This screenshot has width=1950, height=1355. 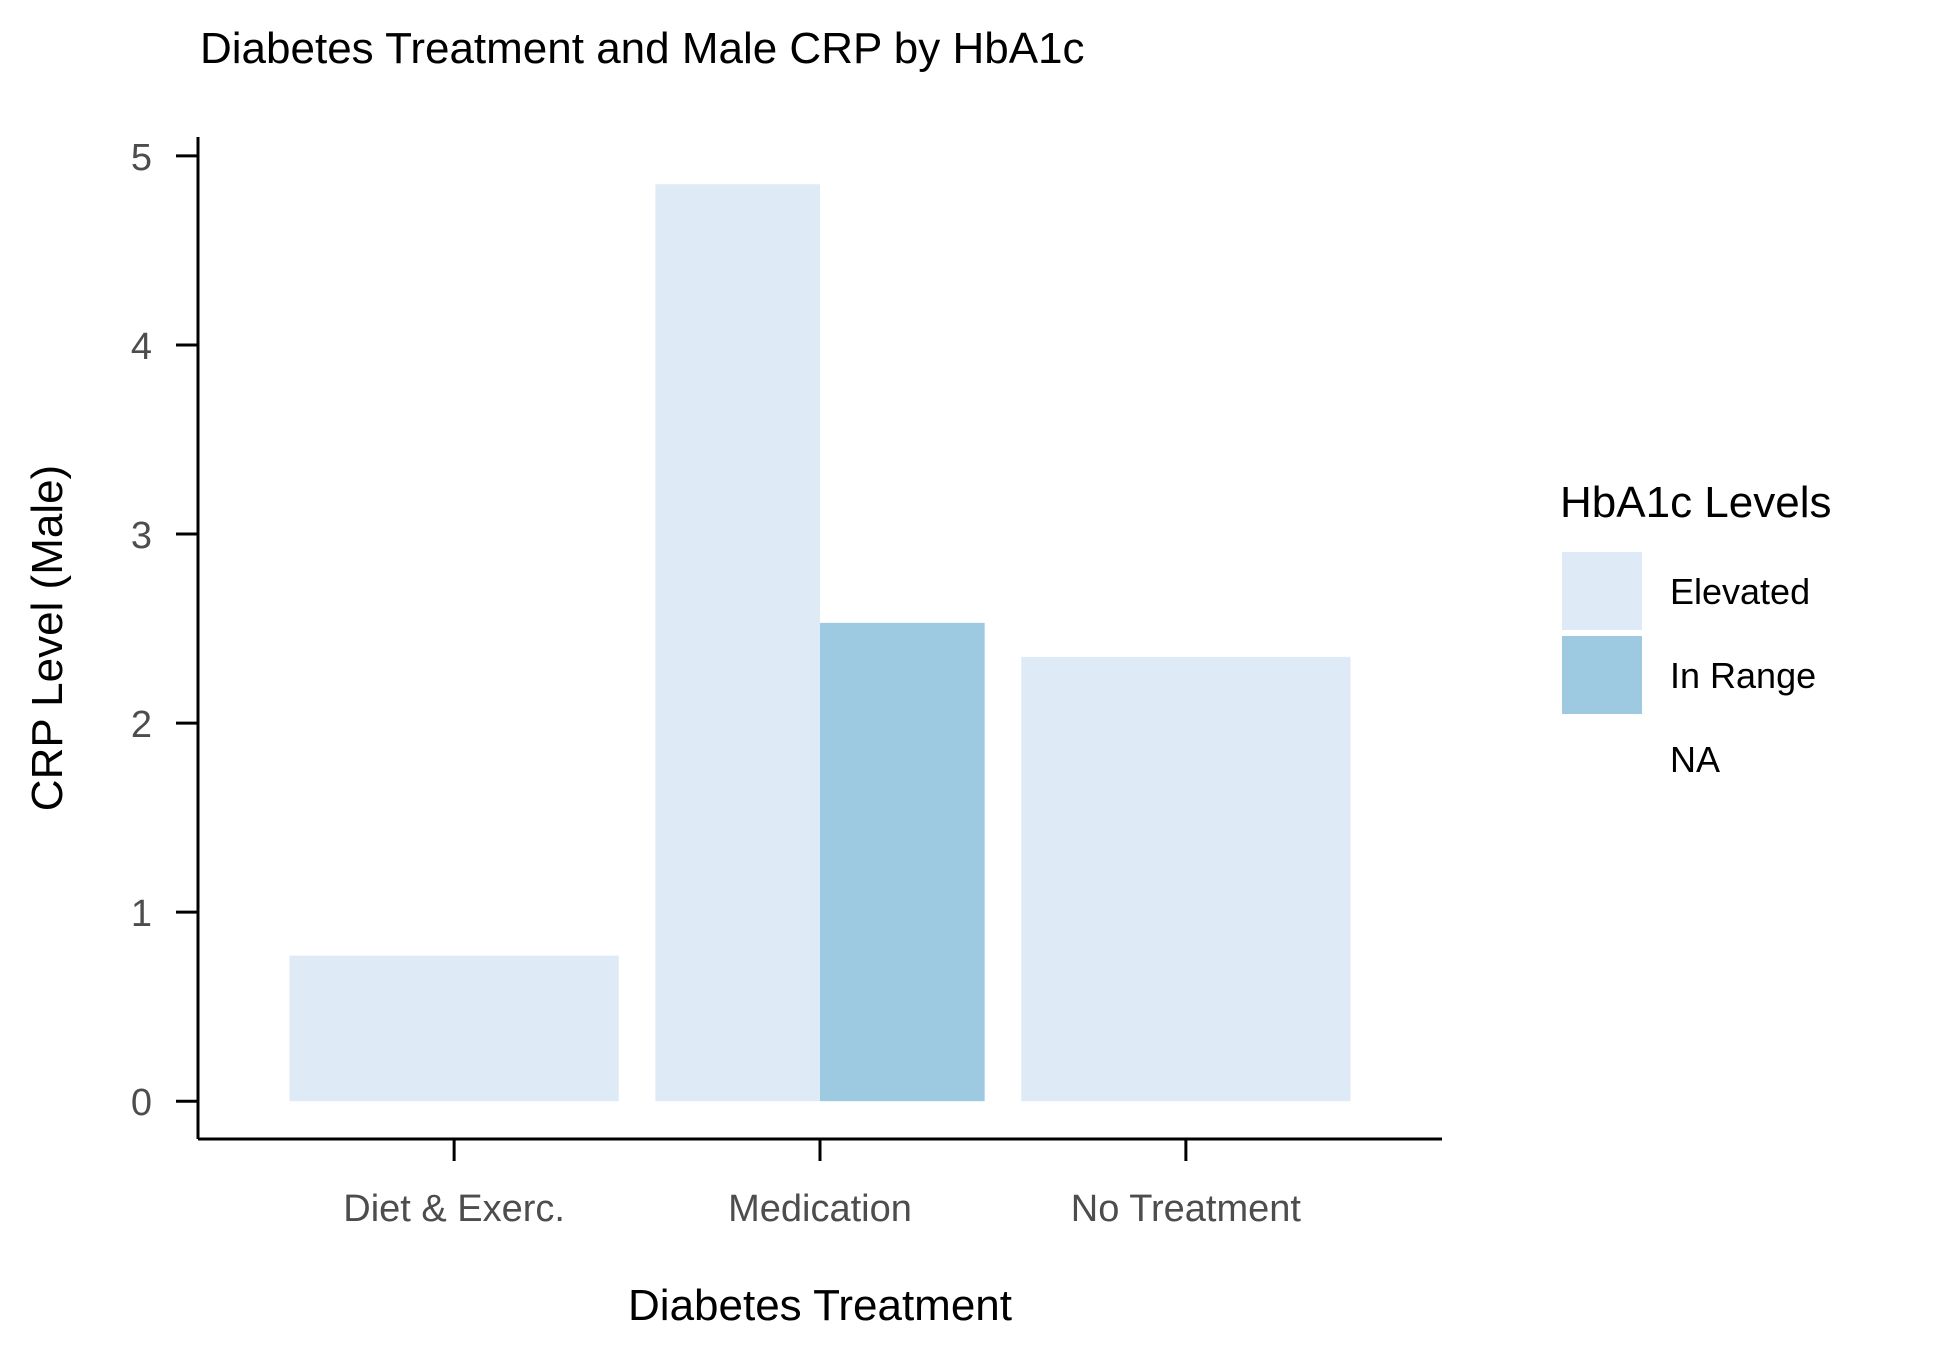 What do you see at coordinates (141, 158) in the screenshot?
I see `y-tick-label: 5` at bounding box center [141, 158].